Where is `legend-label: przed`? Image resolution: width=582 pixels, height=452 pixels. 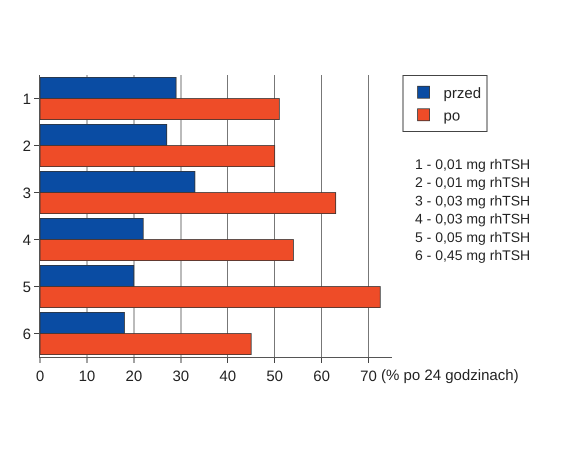
legend-label: przed is located at coordinates (463, 93).